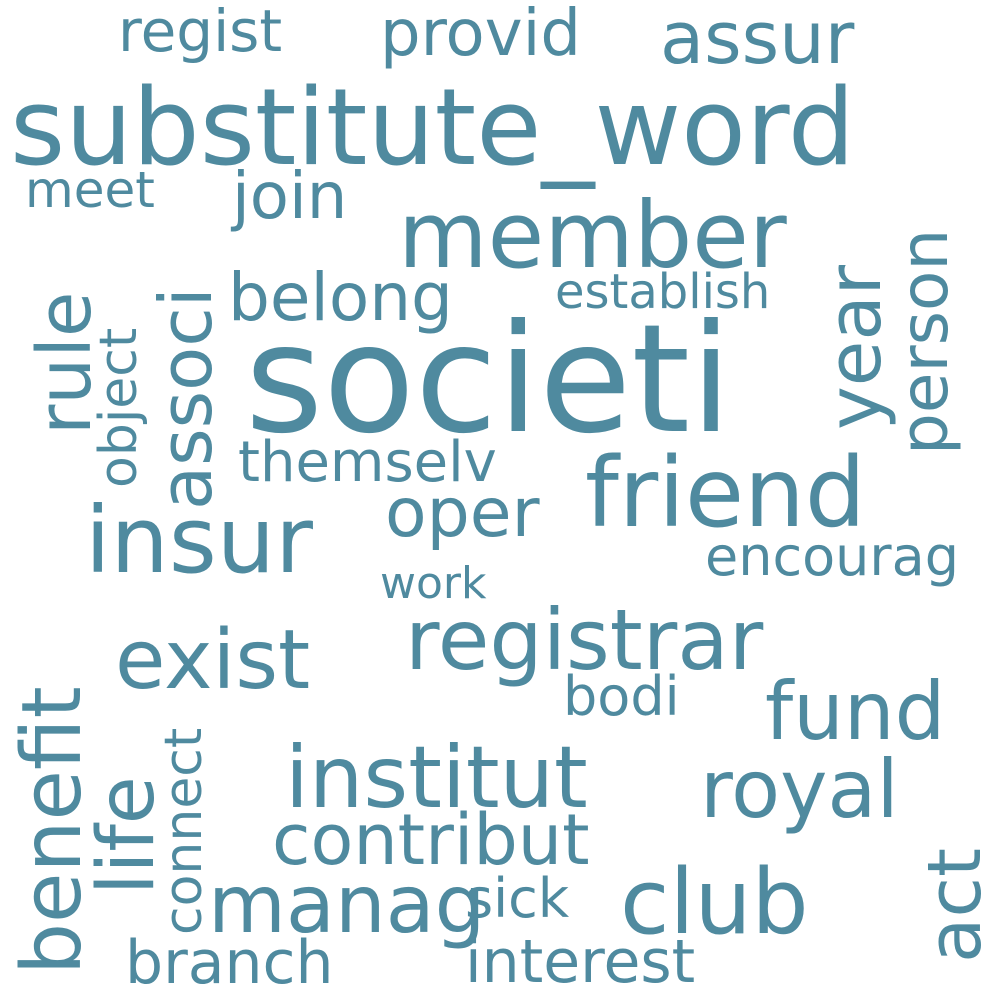 This screenshot has width=1000, height=1000. What do you see at coordinates (832, 556) in the screenshot?
I see `word-encourag: encourag` at bounding box center [832, 556].